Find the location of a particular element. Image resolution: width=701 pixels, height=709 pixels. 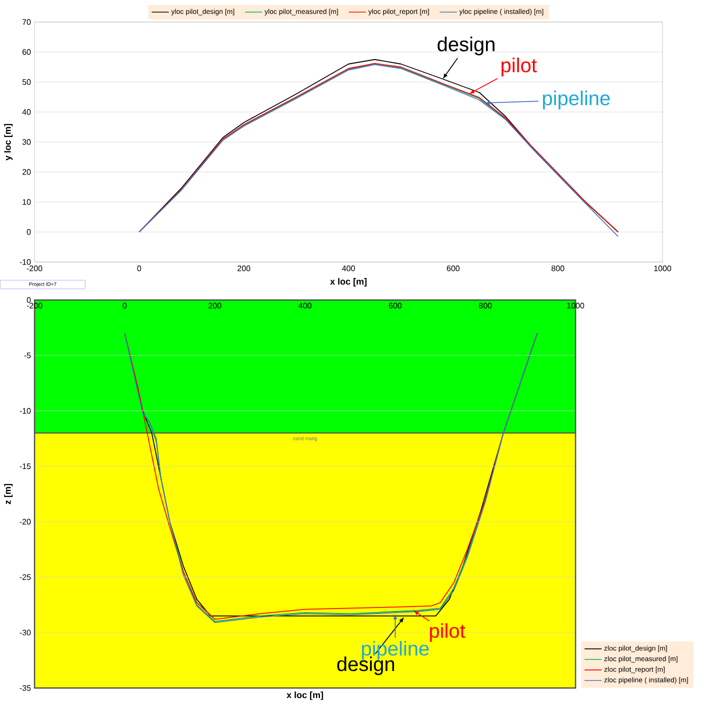

y-tick-label: 40 is located at coordinates (26, 112).